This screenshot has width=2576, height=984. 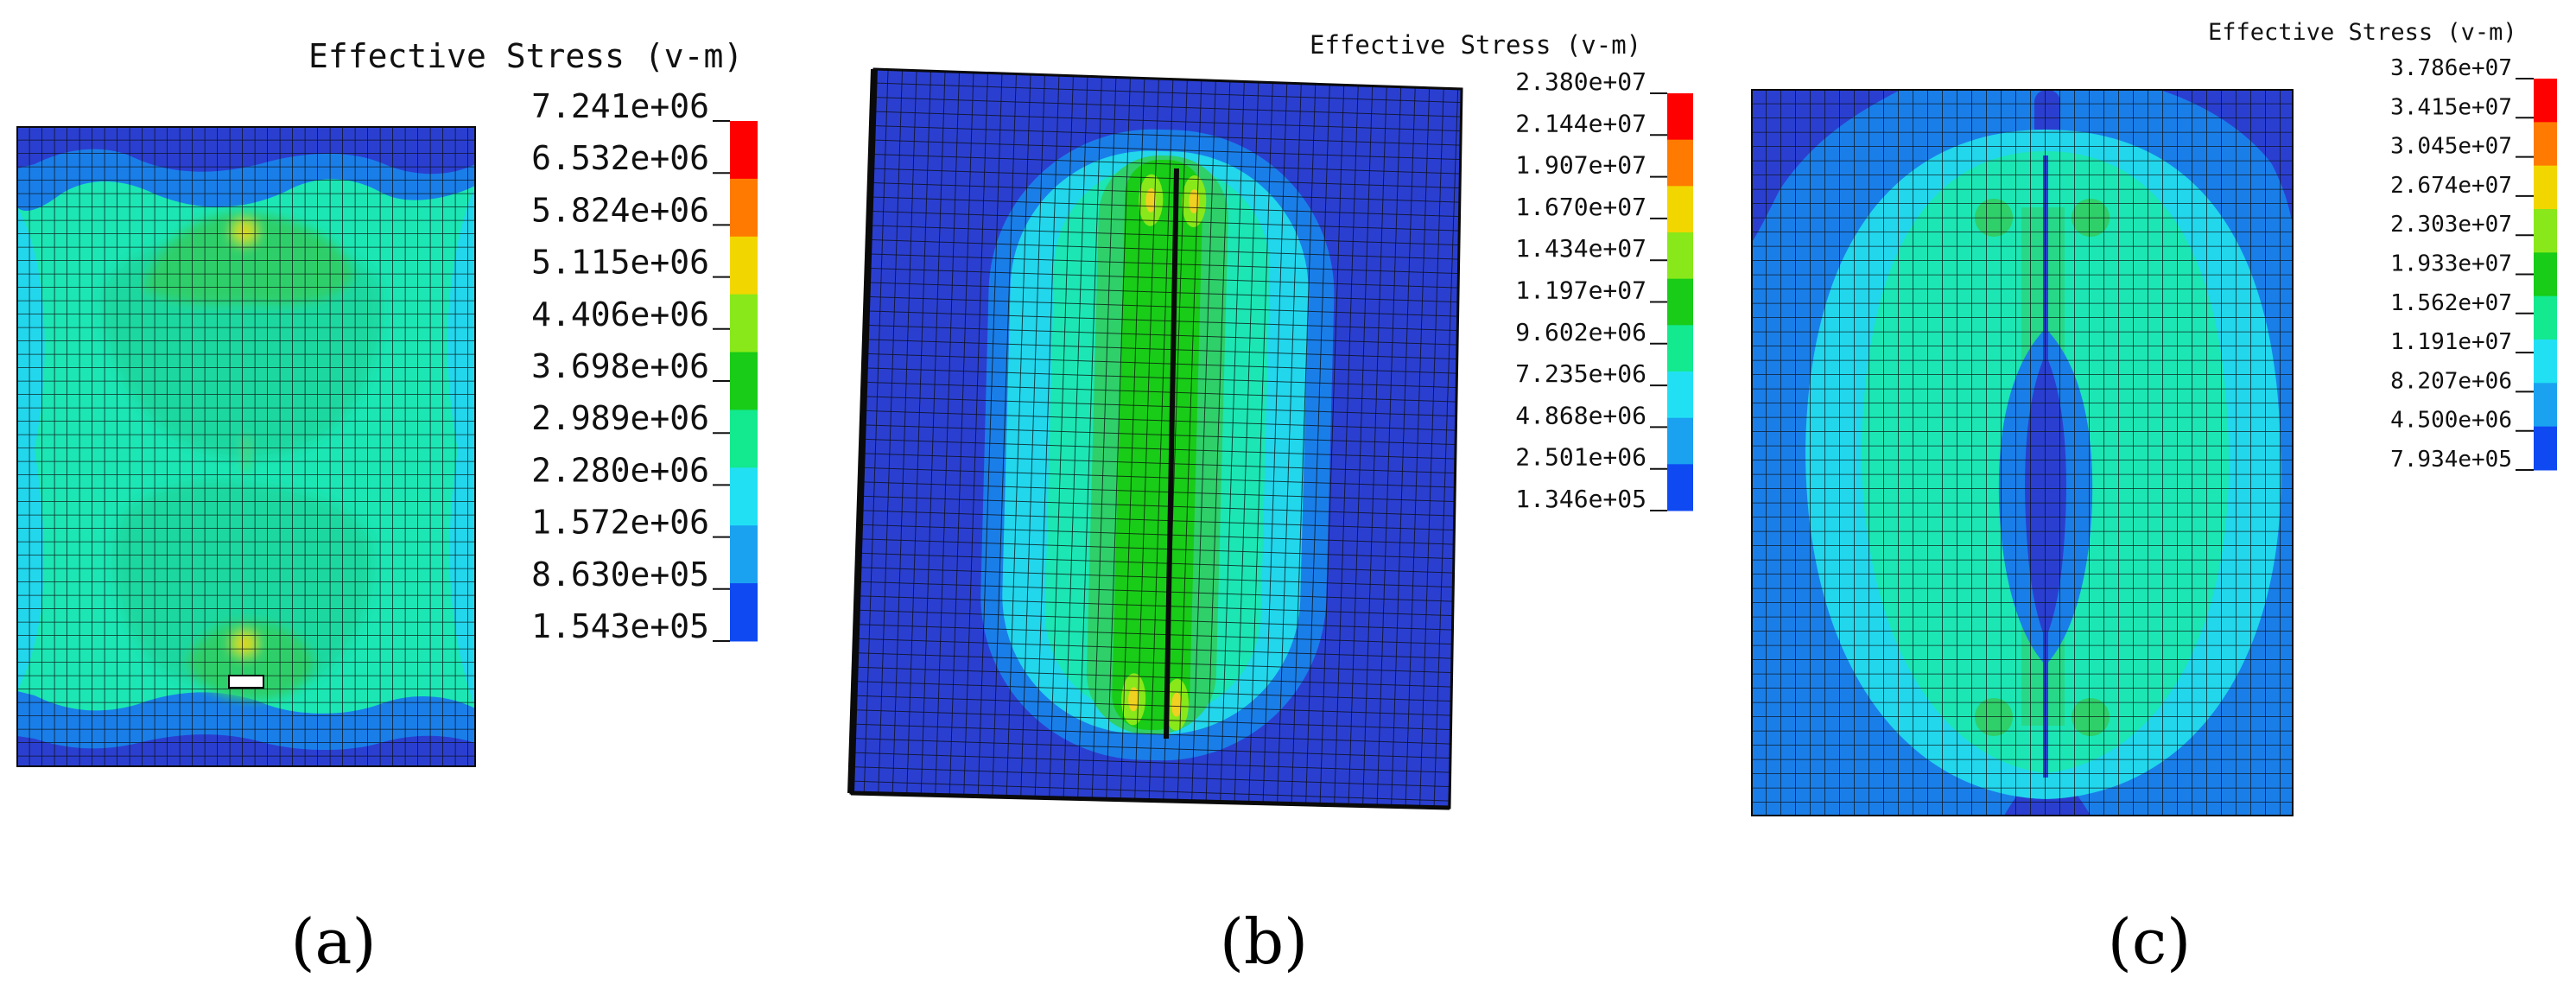 I want to click on legend-tick-label: 2.144e+07, so click(x=1580, y=123).